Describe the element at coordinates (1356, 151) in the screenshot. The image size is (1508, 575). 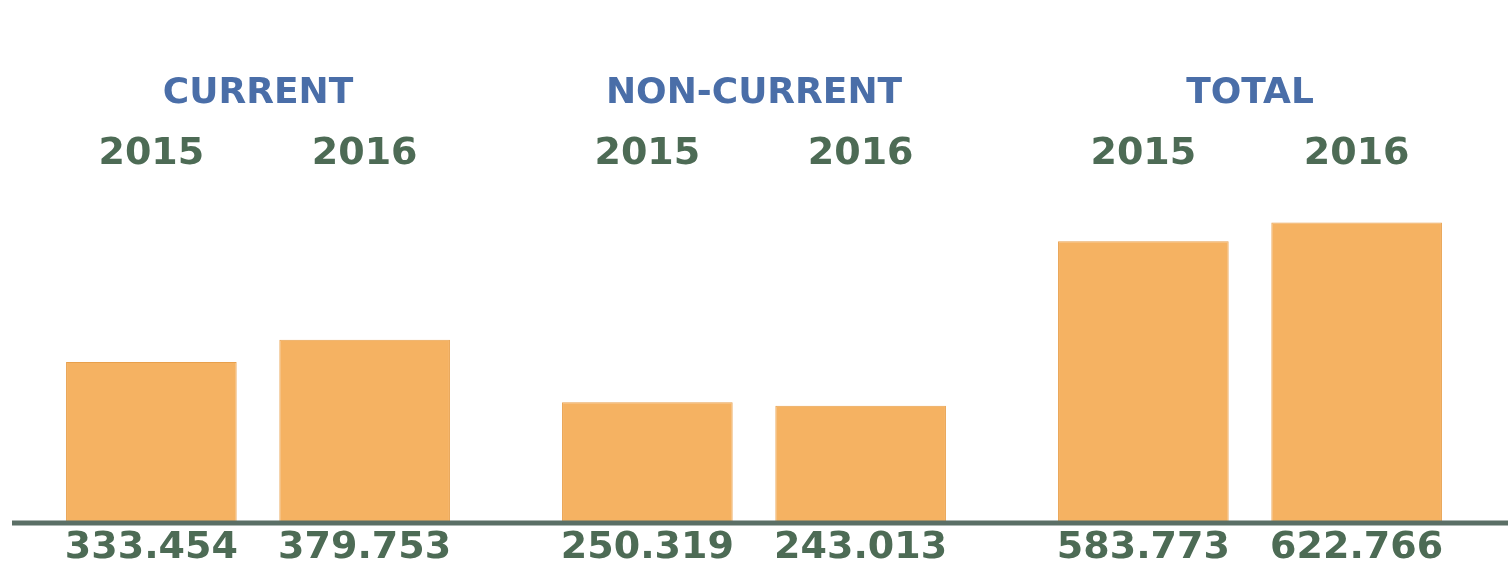
I see `series-label: 2016` at that location.